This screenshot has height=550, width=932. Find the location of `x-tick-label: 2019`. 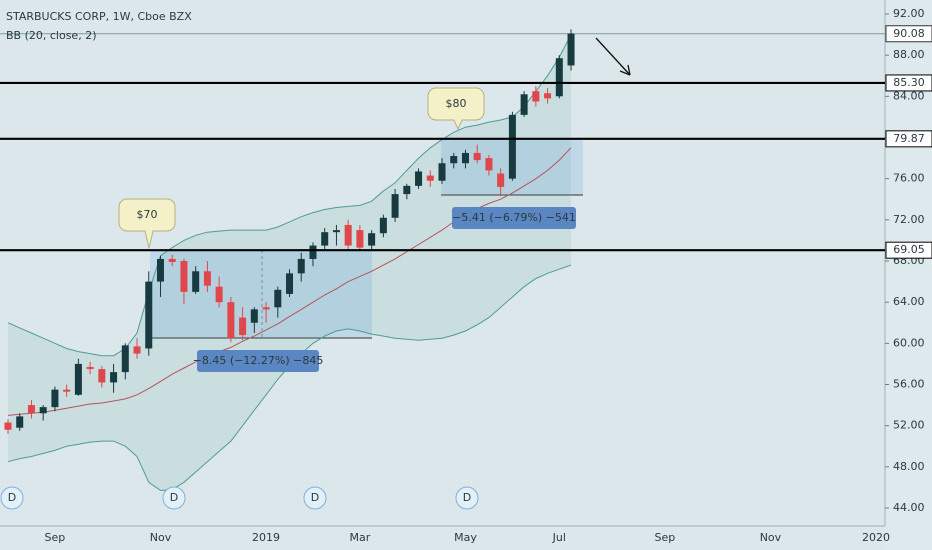

x-tick-label: 2019 is located at coordinates (266, 537).